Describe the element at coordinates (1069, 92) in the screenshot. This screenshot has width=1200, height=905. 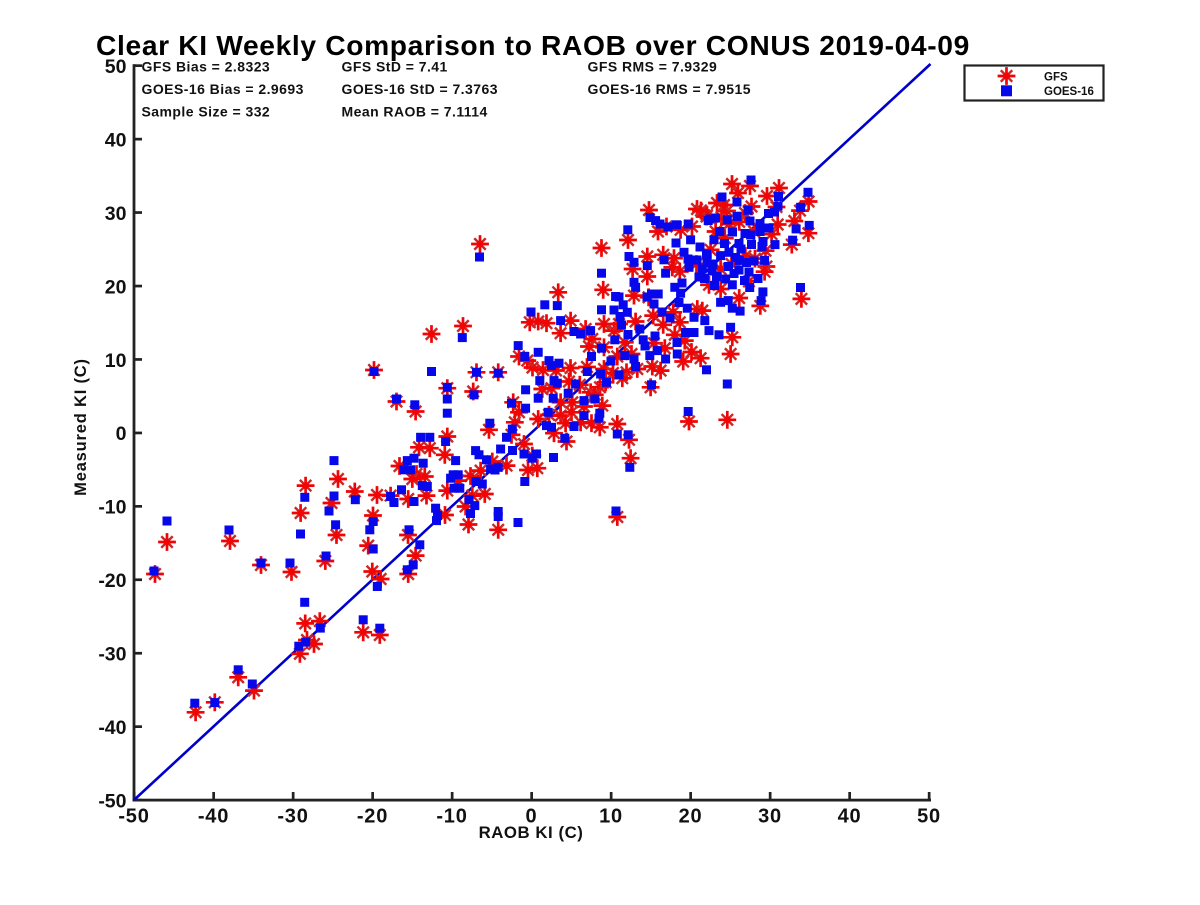
I see `svg-text: GOES-16` at that location.